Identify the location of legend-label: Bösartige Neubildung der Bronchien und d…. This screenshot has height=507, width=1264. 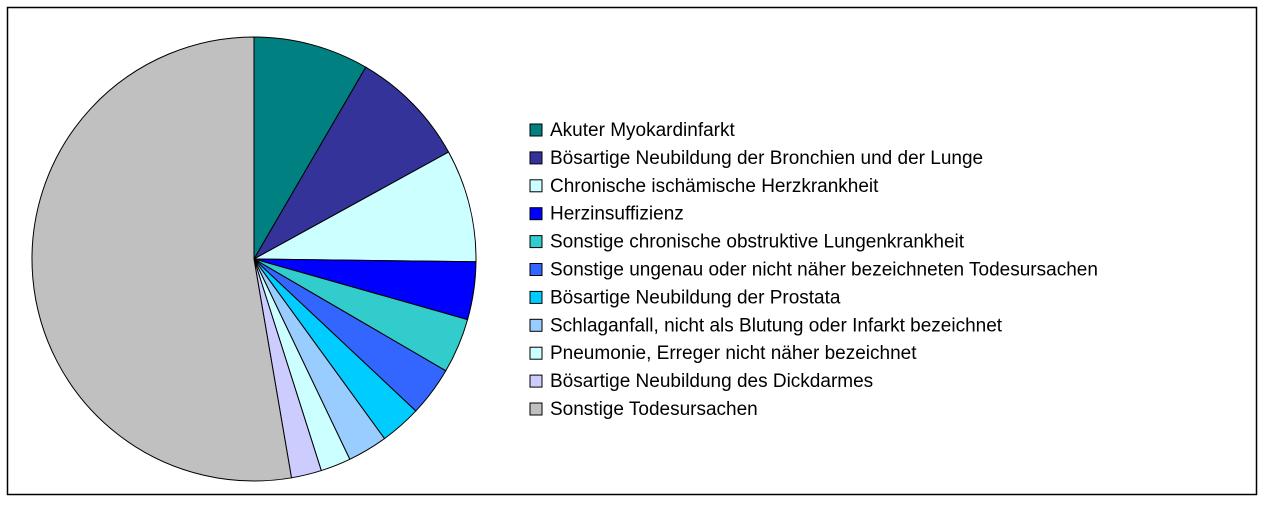
(766, 158).